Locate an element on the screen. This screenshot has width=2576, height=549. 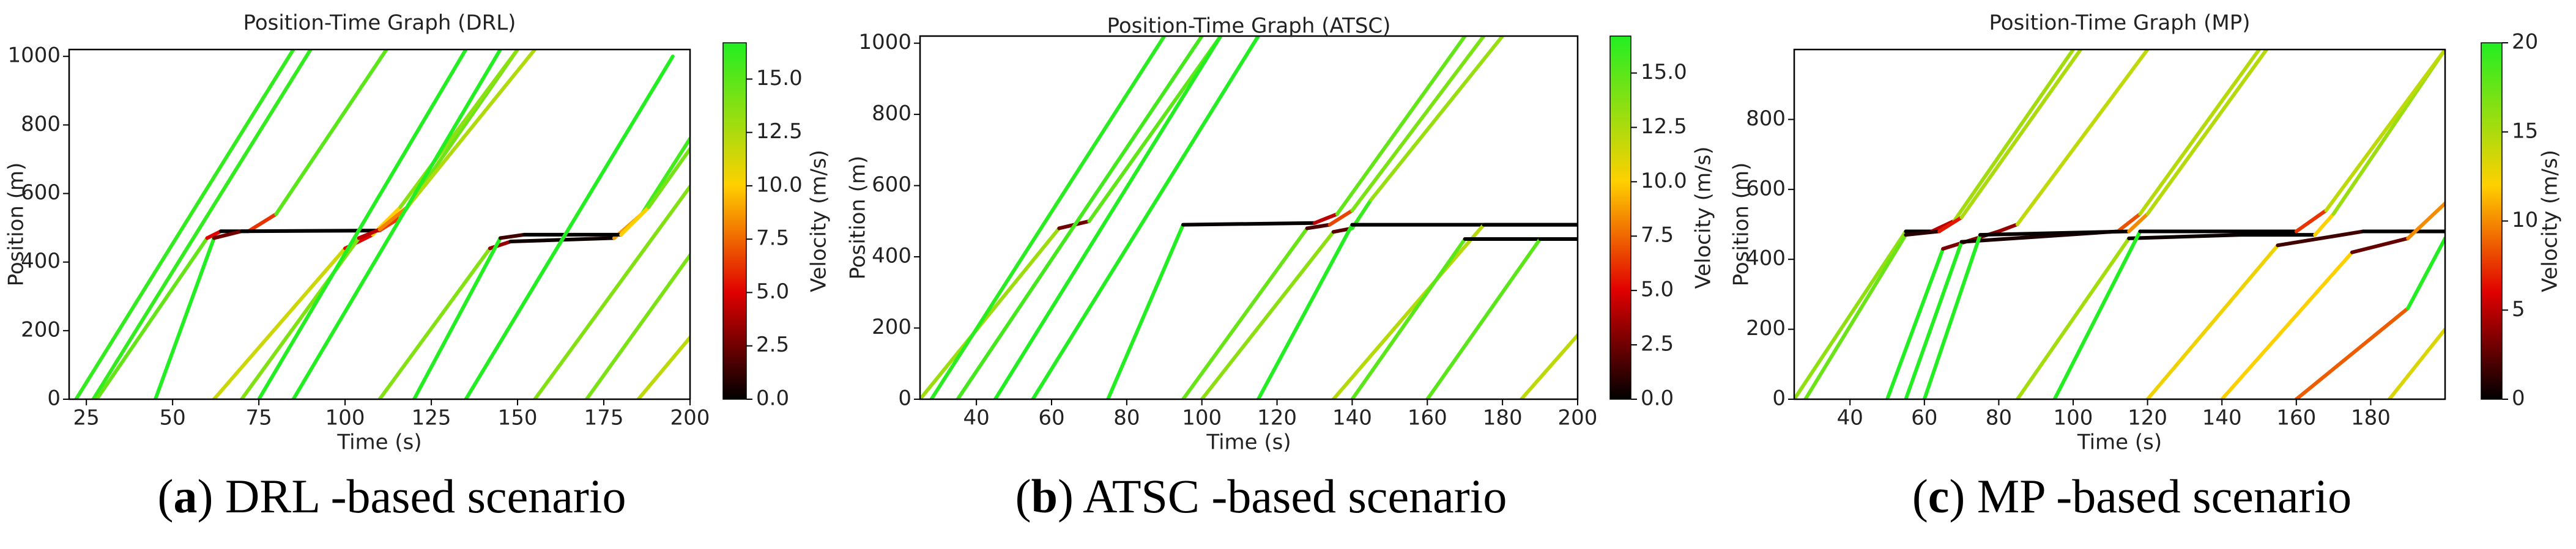
x-tick-label: 60 is located at coordinates (1051, 418).